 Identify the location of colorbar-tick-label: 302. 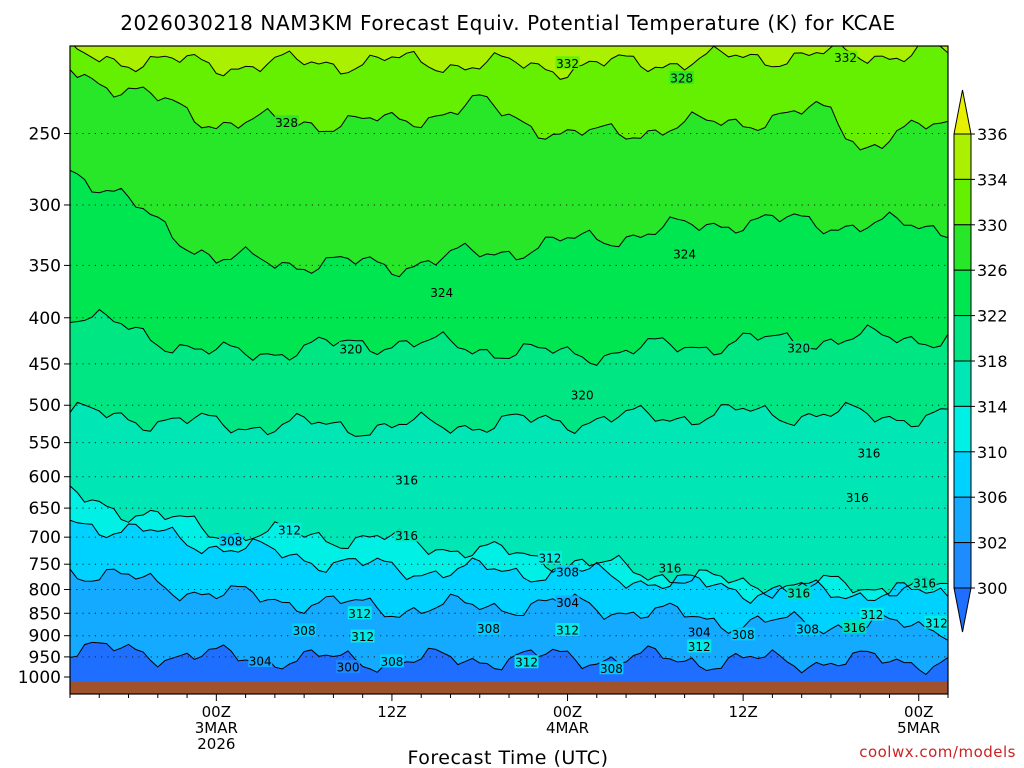
(992, 543).